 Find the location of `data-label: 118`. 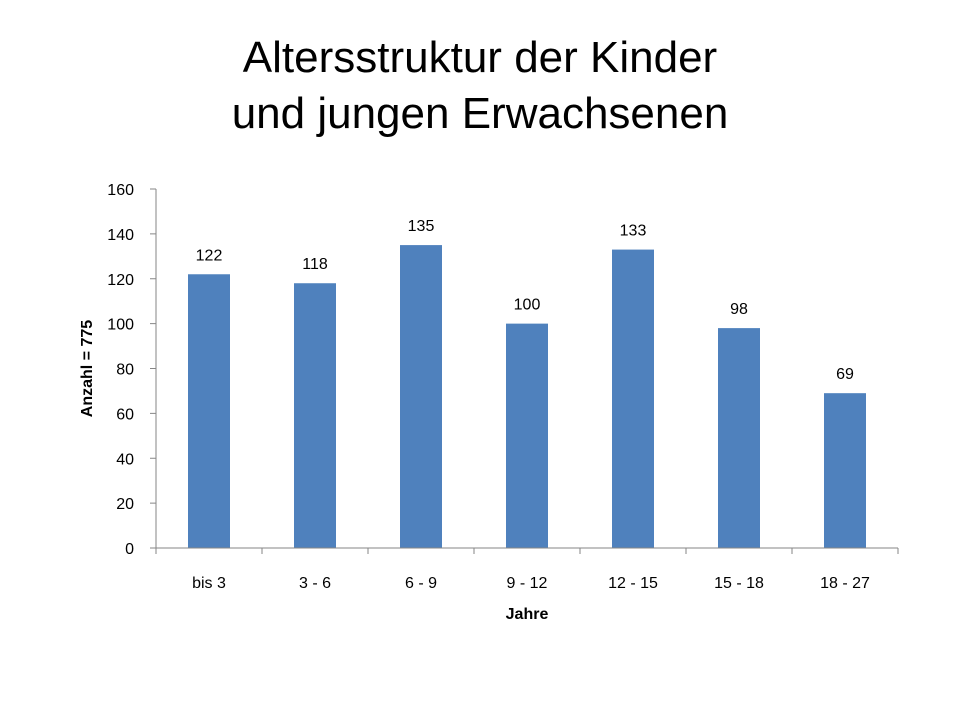

data-label: 118 is located at coordinates (315, 264).